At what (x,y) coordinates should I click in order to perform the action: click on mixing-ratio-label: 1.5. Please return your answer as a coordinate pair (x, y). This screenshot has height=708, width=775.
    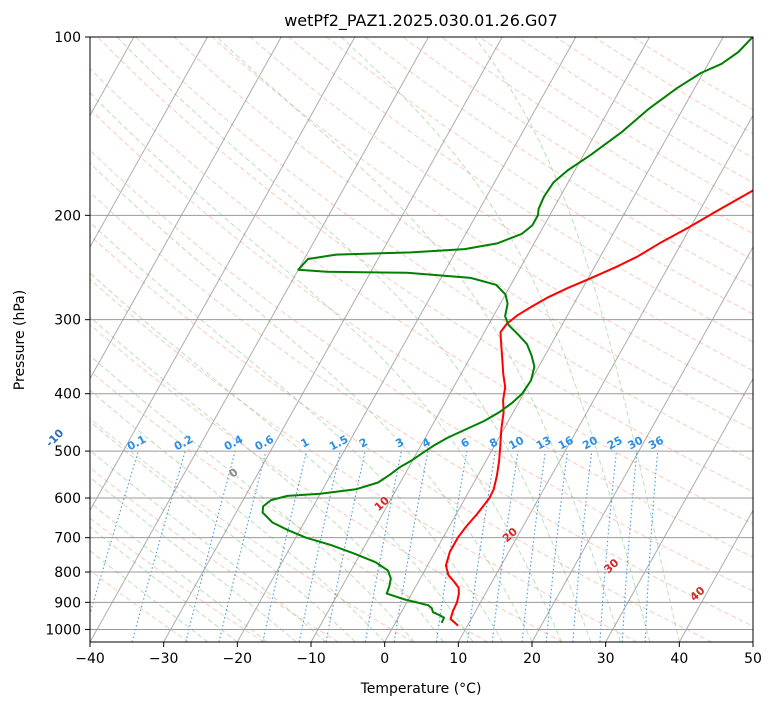
    Looking at the image, I should click on (338, 443).